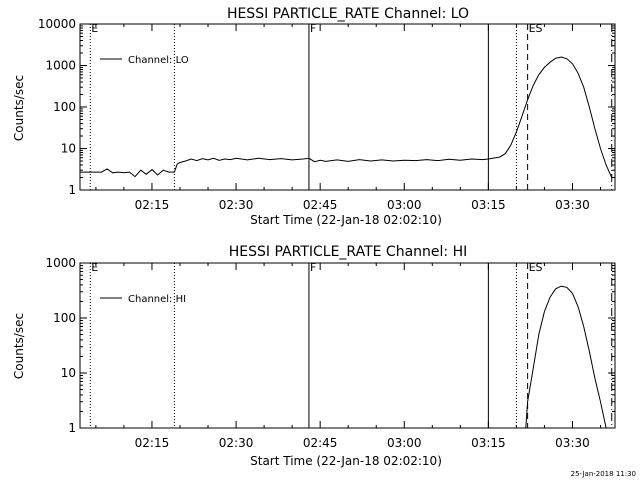 The height and width of the screenshot is (480, 640). What do you see at coordinates (346, 461) in the screenshot?
I see `hi-x-axis-label: Start Time (22-Jan-18 02:02:10)` at bounding box center [346, 461].